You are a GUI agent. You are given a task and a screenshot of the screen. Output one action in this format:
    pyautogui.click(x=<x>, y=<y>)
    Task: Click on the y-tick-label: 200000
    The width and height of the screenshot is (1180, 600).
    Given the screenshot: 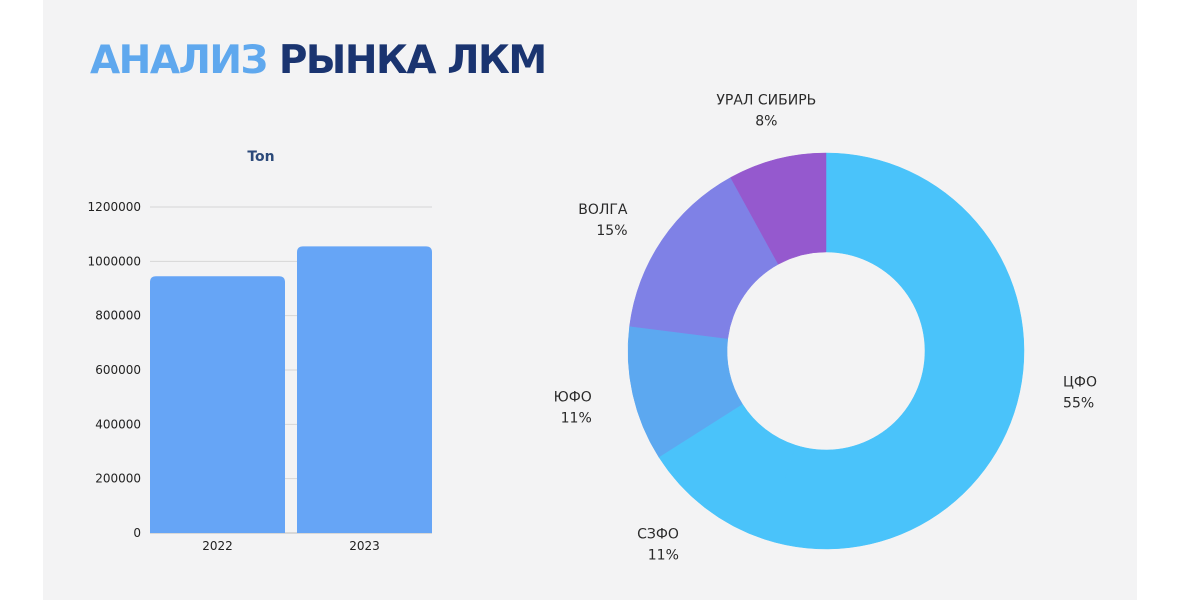 What is the action you would take?
    pyautogui.click(x=118, y=479)
    